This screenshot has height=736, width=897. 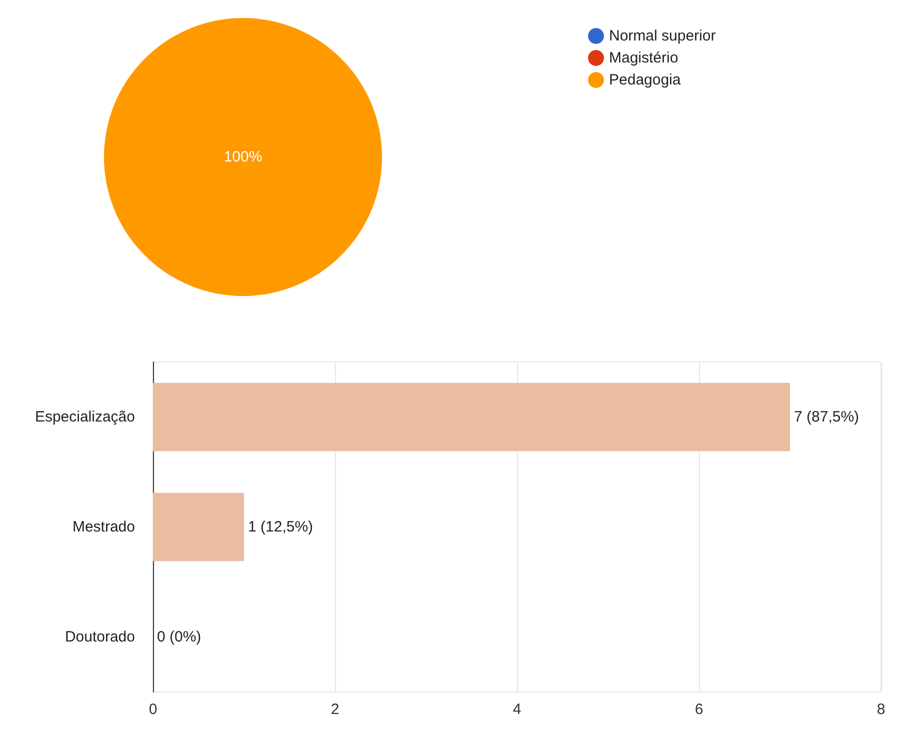 What do you see at coordinates (662, 36) in the screenshot?
I see `legend-label: Normal superior` at bounding box center [662, 36].